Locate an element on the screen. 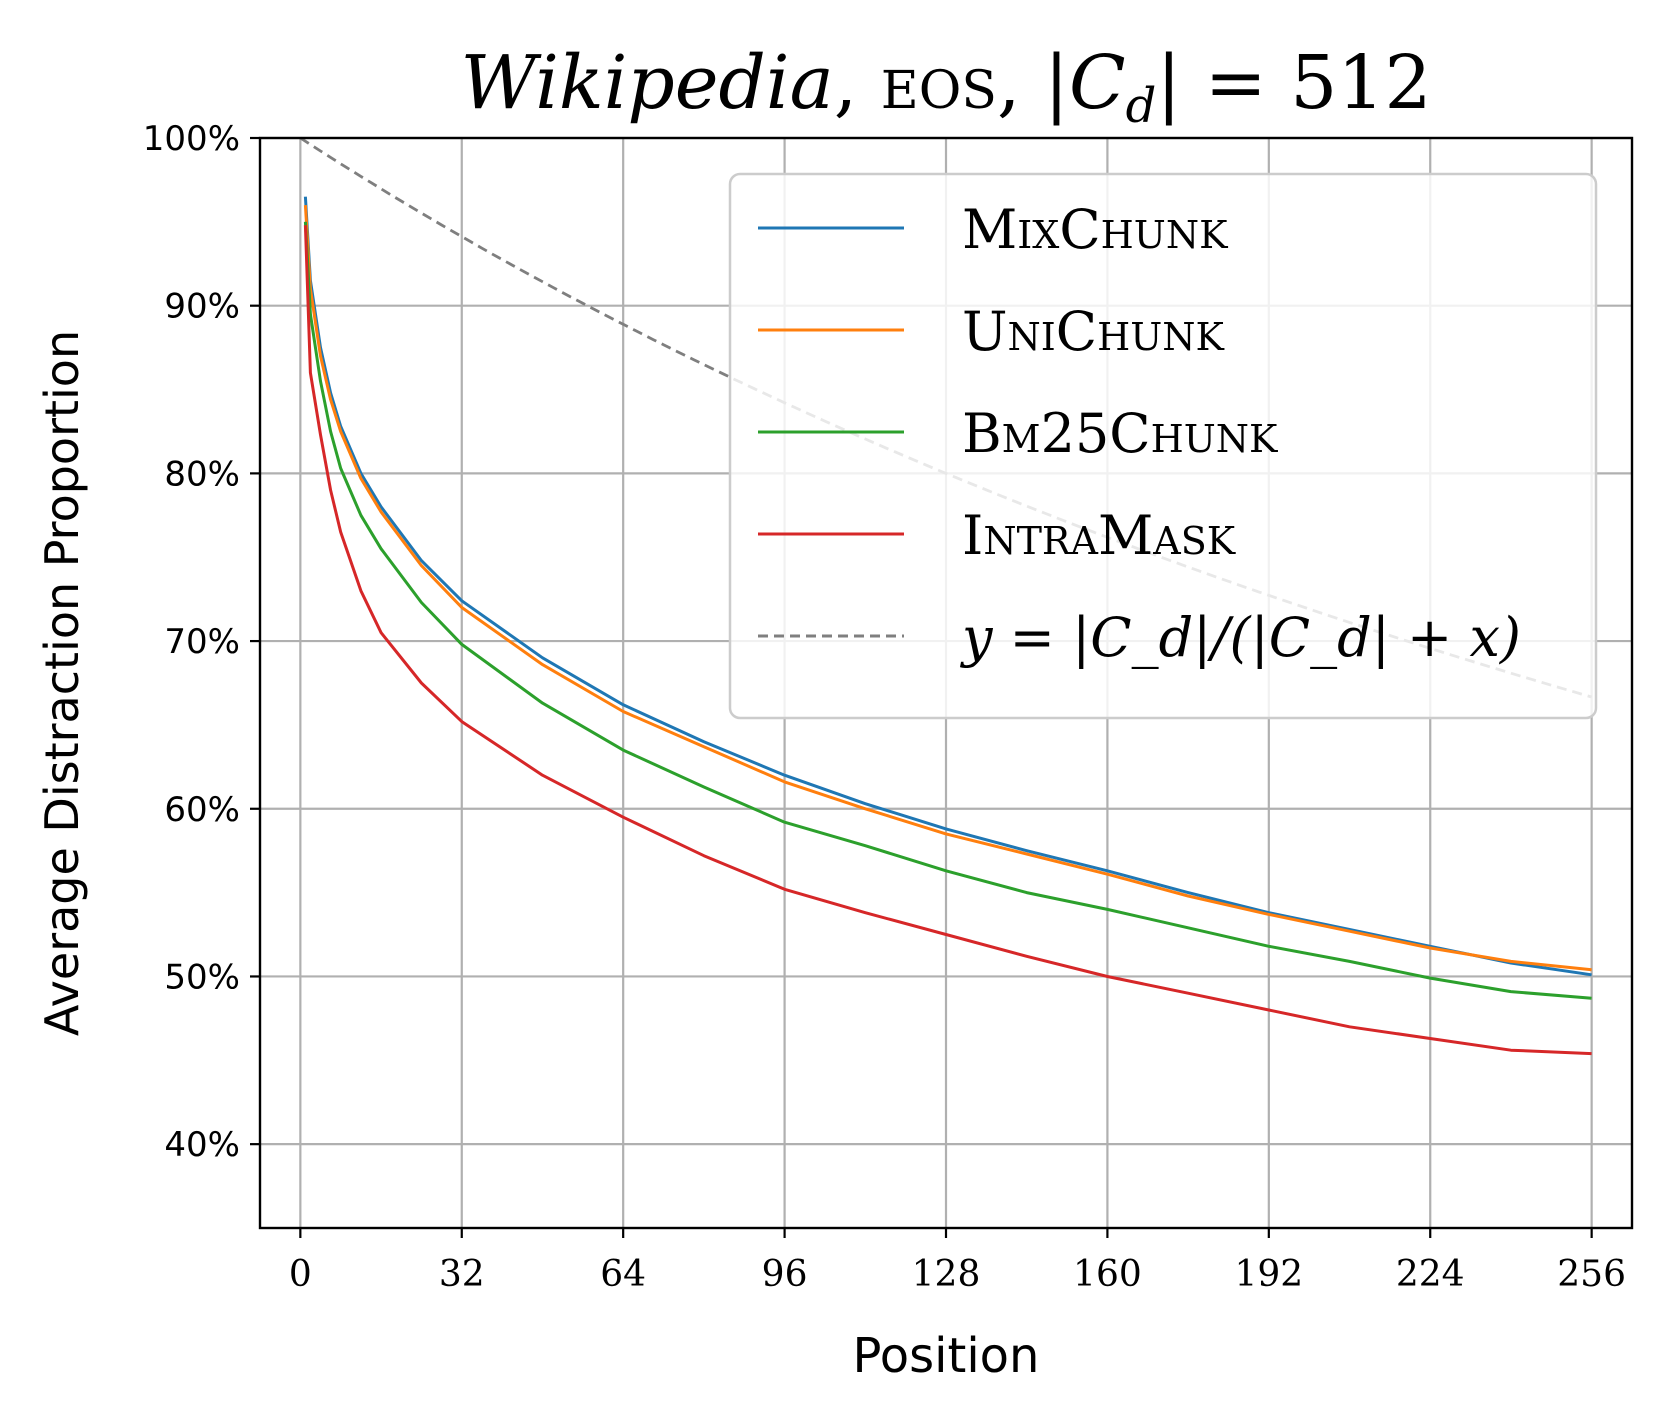 The width and height of the screenshot is (1661, 1413). x-tick-label: 160 is located at coordinates (1107, 1274).